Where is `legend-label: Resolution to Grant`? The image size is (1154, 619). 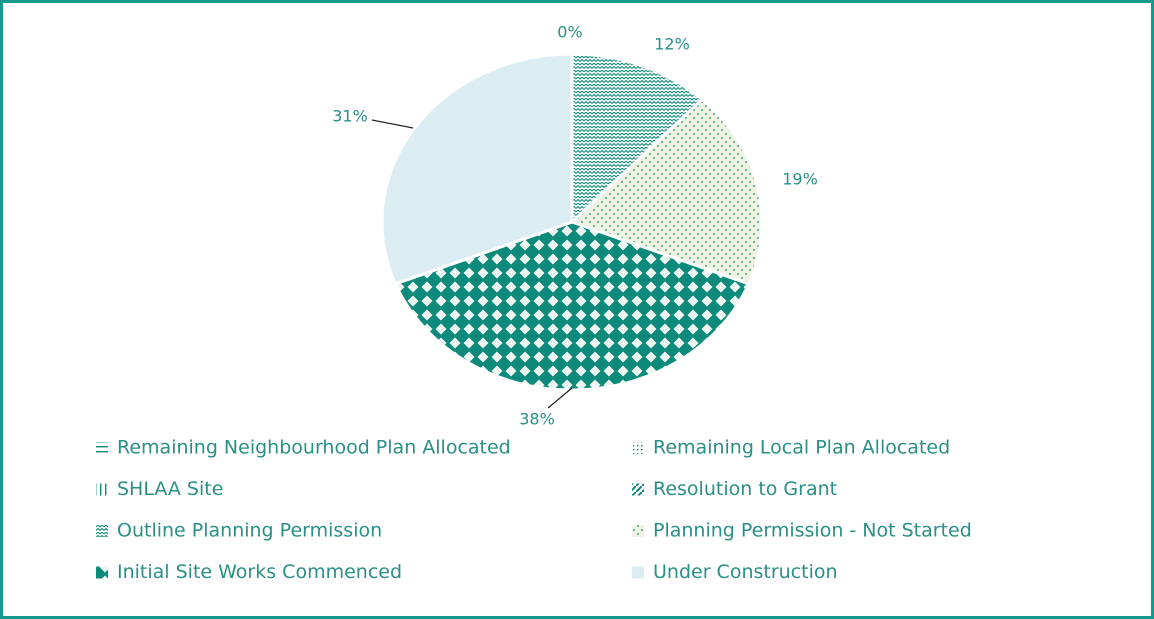
legend-label: Resolution to Grant is located at coordinates (745, 489).